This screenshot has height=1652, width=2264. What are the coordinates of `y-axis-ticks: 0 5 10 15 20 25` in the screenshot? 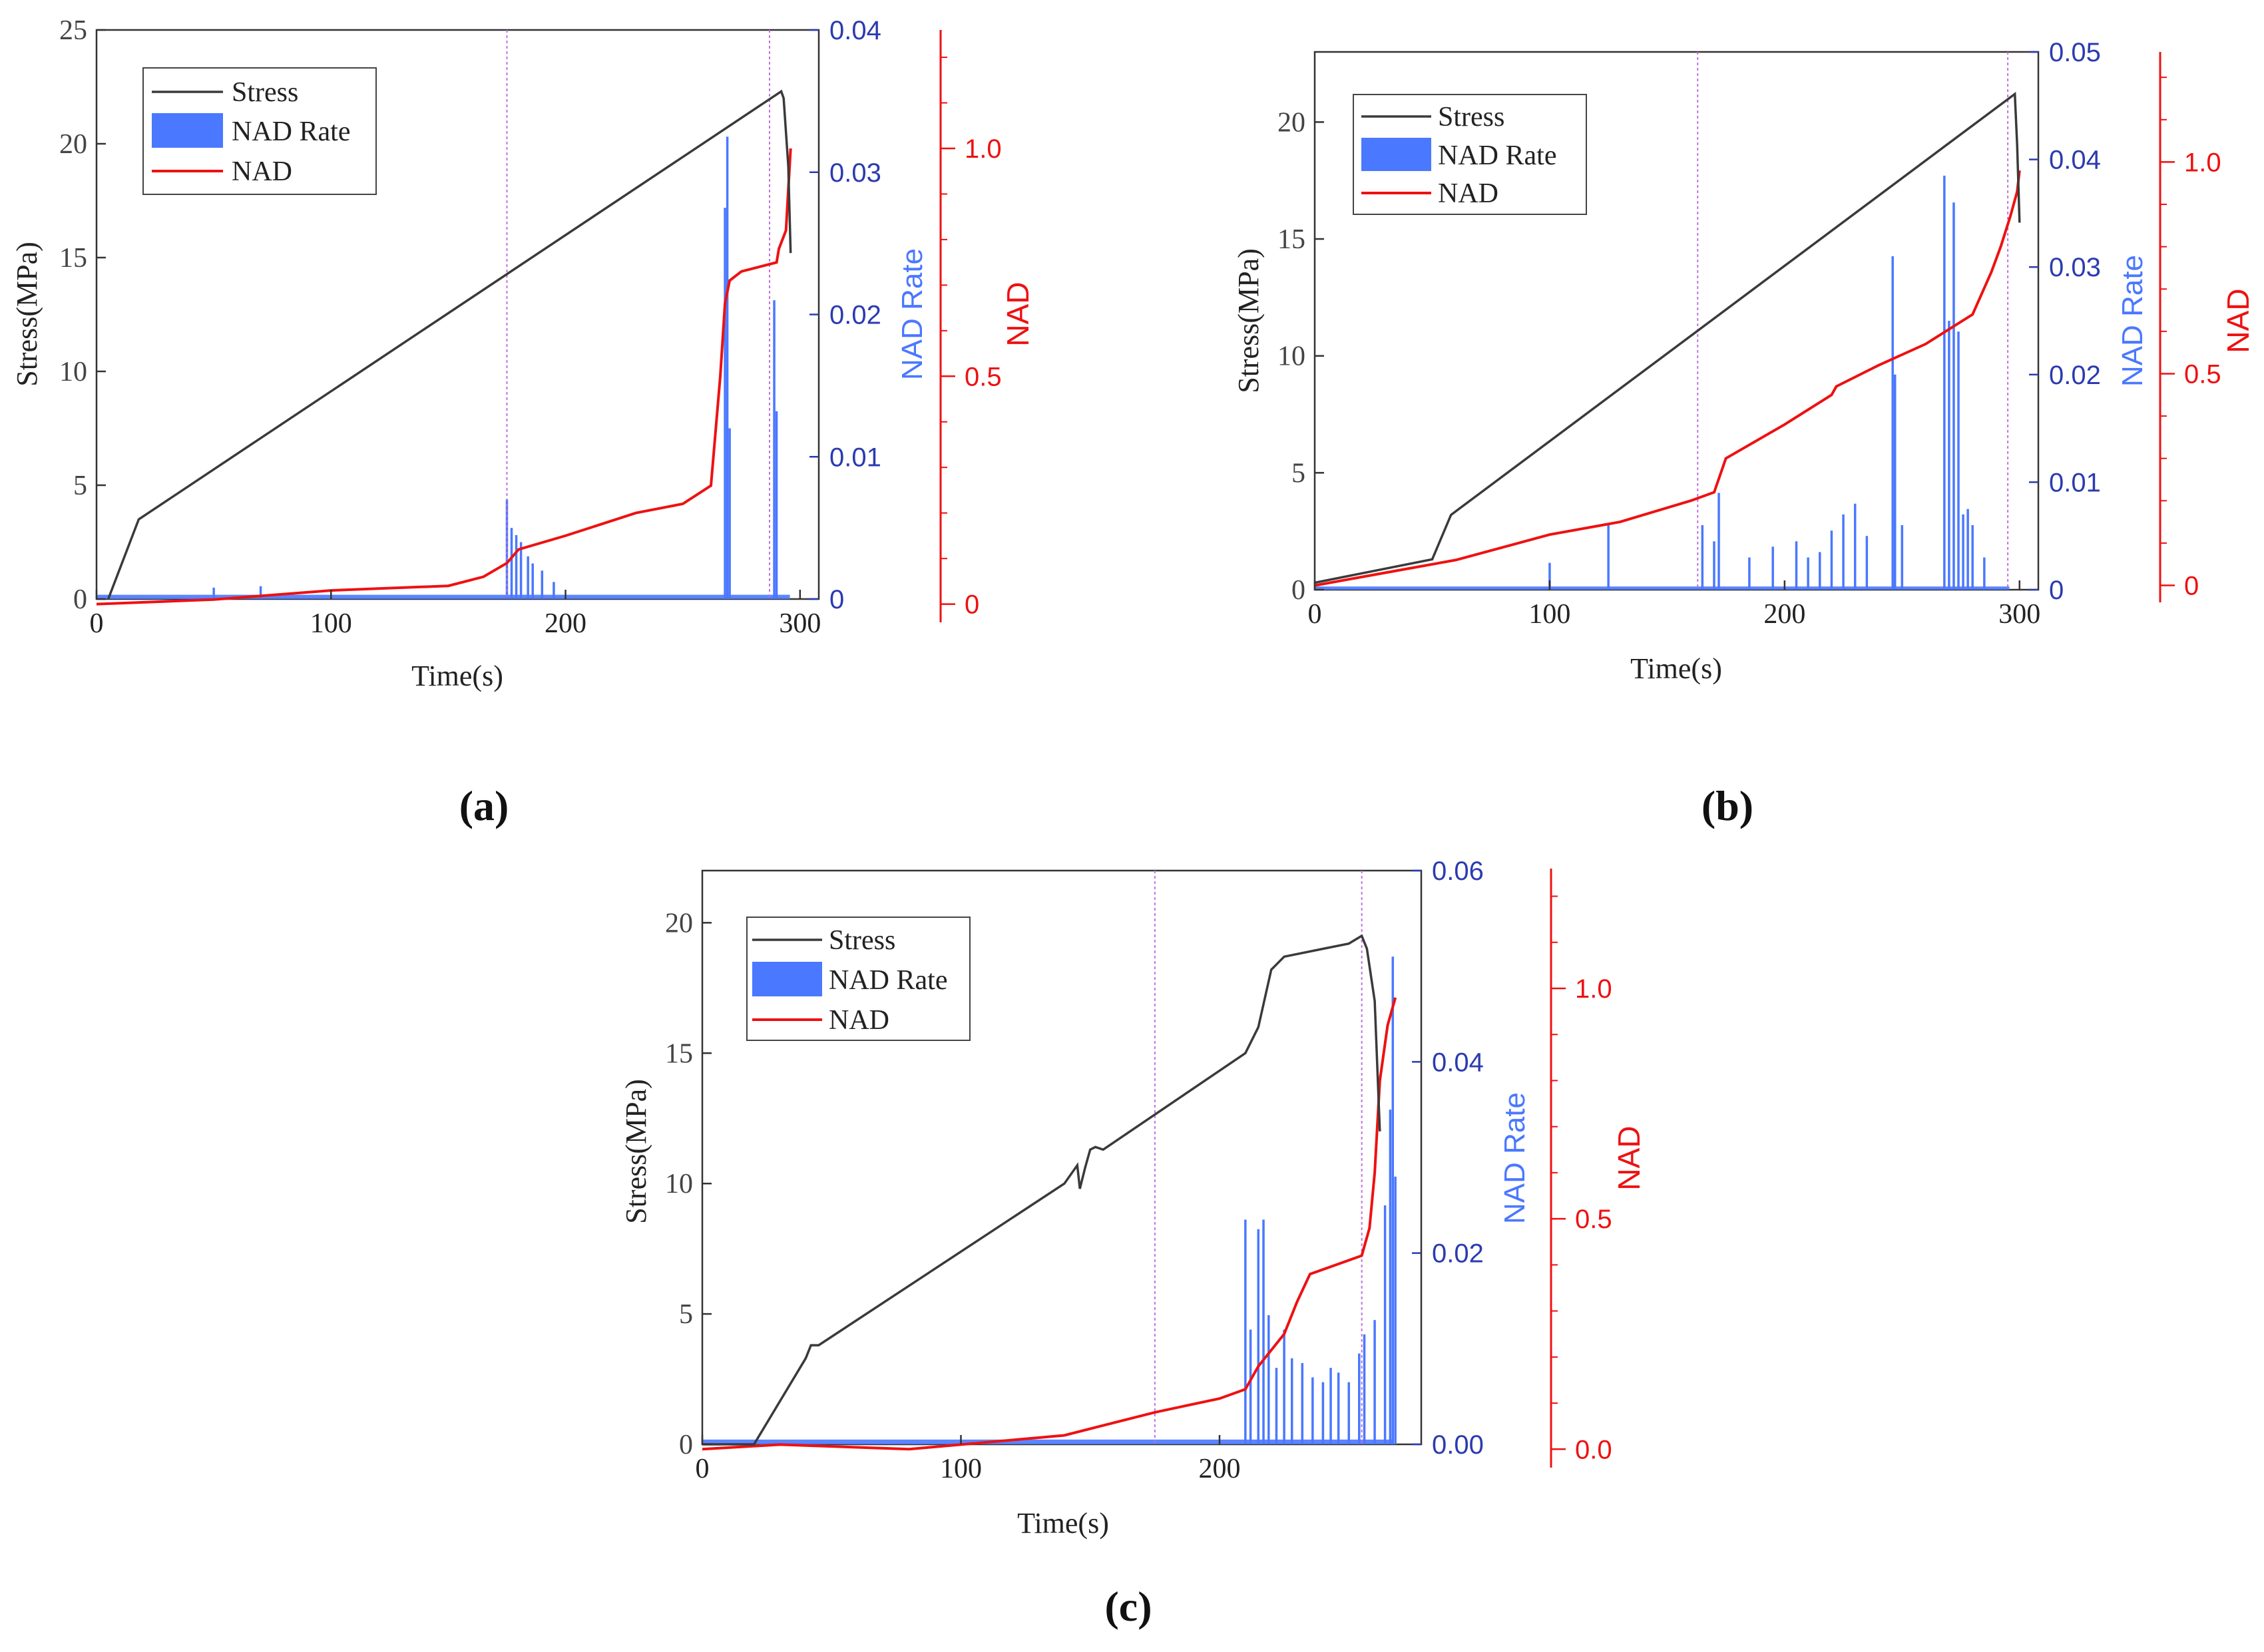 It's located at (82, 315).